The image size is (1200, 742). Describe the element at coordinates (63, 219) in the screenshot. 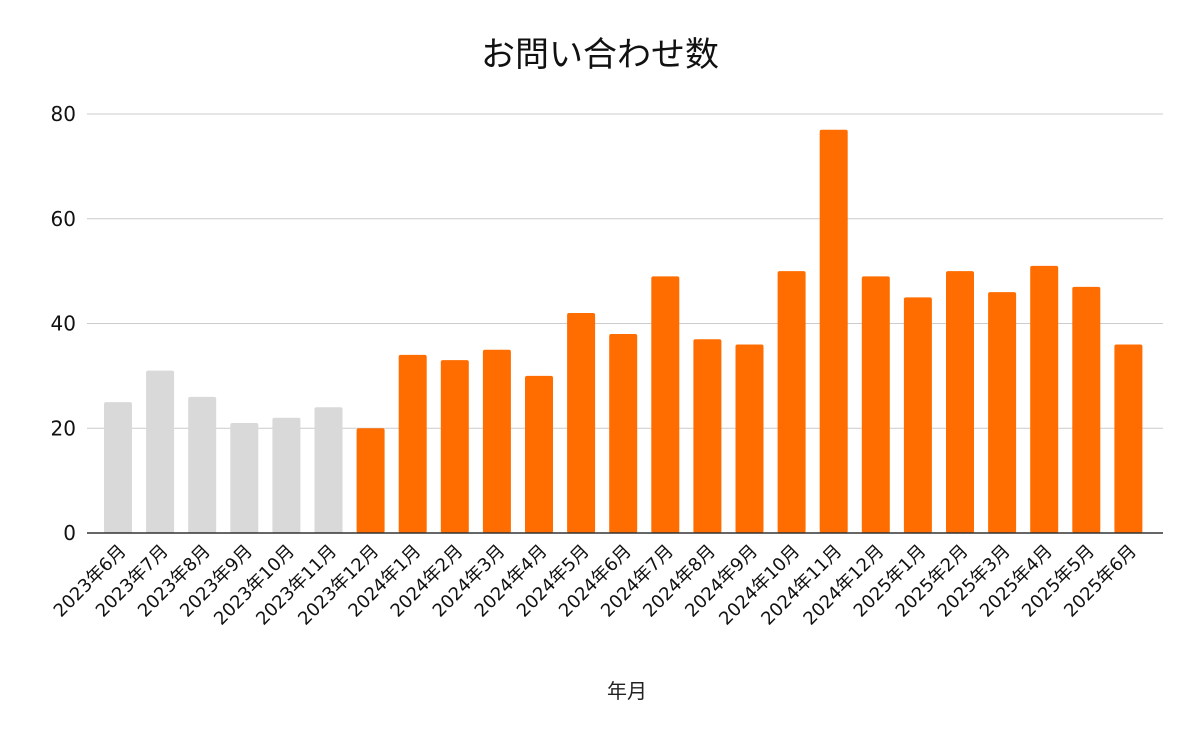

I see `y-tick-label: 60` at that location.